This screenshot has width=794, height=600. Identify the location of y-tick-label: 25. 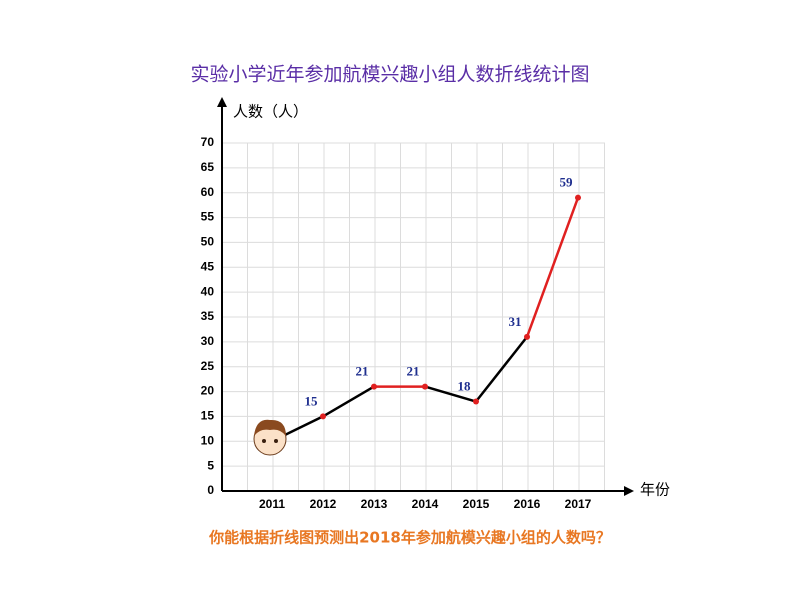
(208, 366).